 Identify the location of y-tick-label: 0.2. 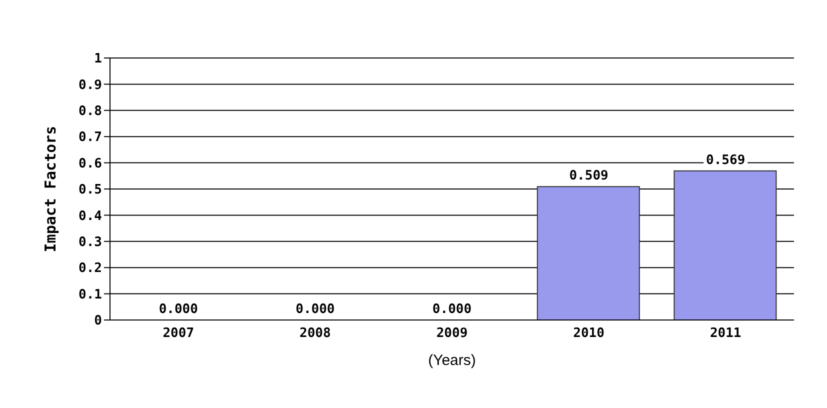
(90, 268).